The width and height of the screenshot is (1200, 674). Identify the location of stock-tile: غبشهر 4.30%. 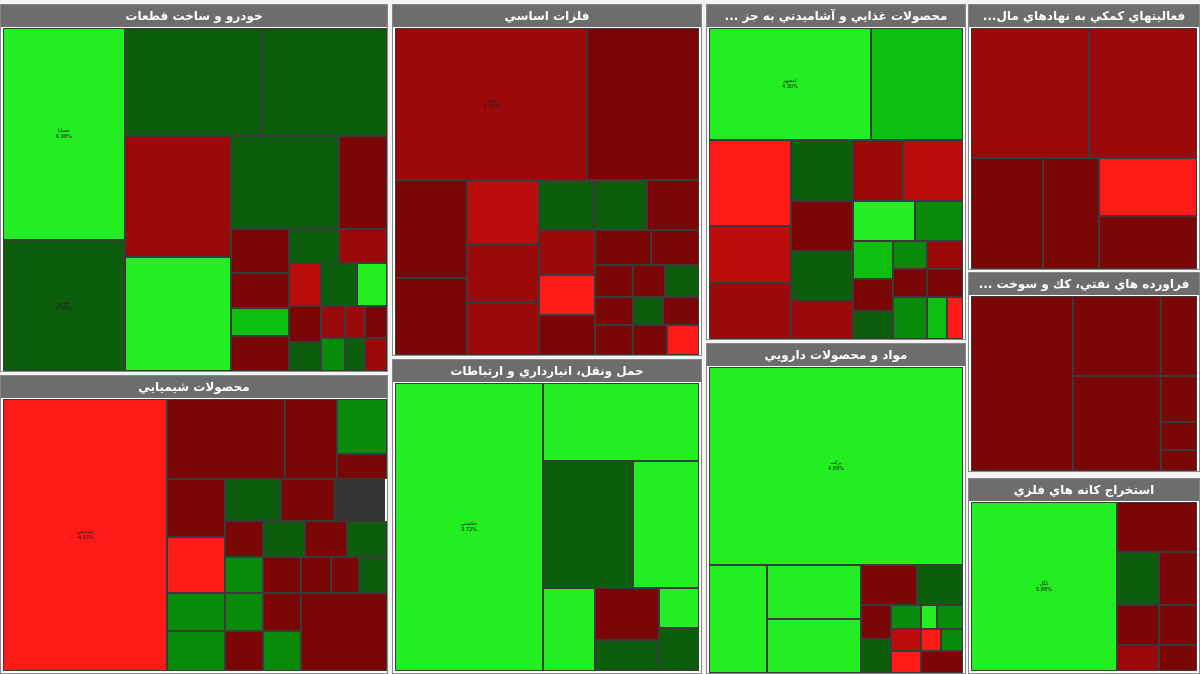
(790, 84).